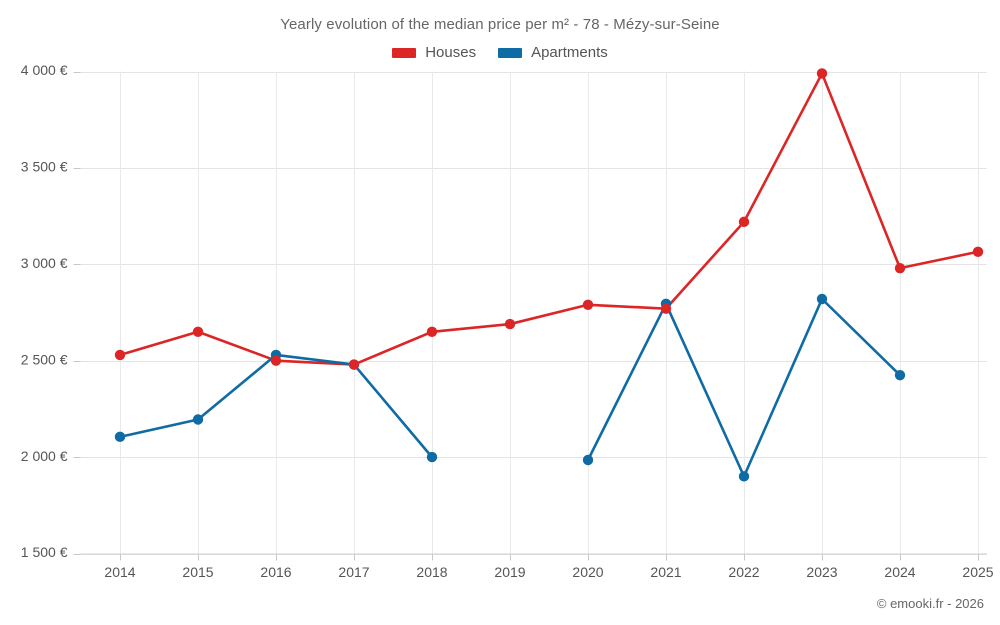 The width and height of the screenshot is (1000, 625). Describe the element at coordinates (44, 456) in the screenshot. I see `y-tick-label: 2 000 €` at that location.